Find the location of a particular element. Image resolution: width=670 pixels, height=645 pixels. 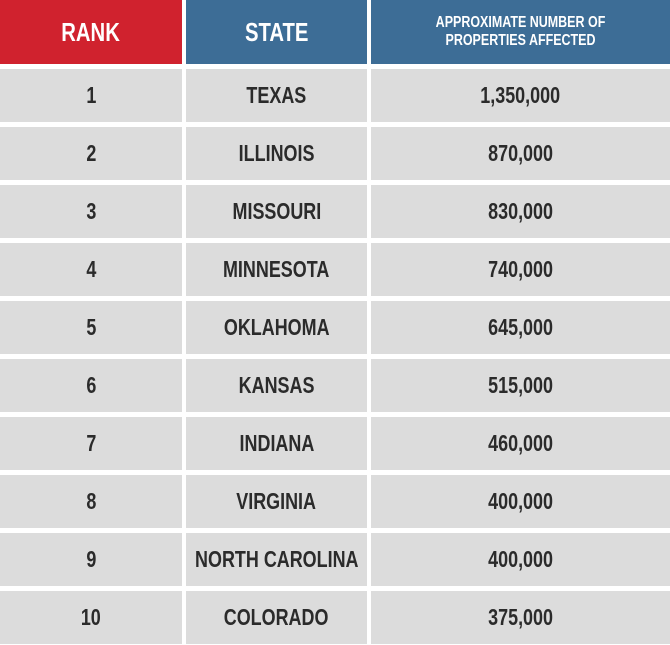

table-cell-text: 9 is located at coordinates (91, 559).